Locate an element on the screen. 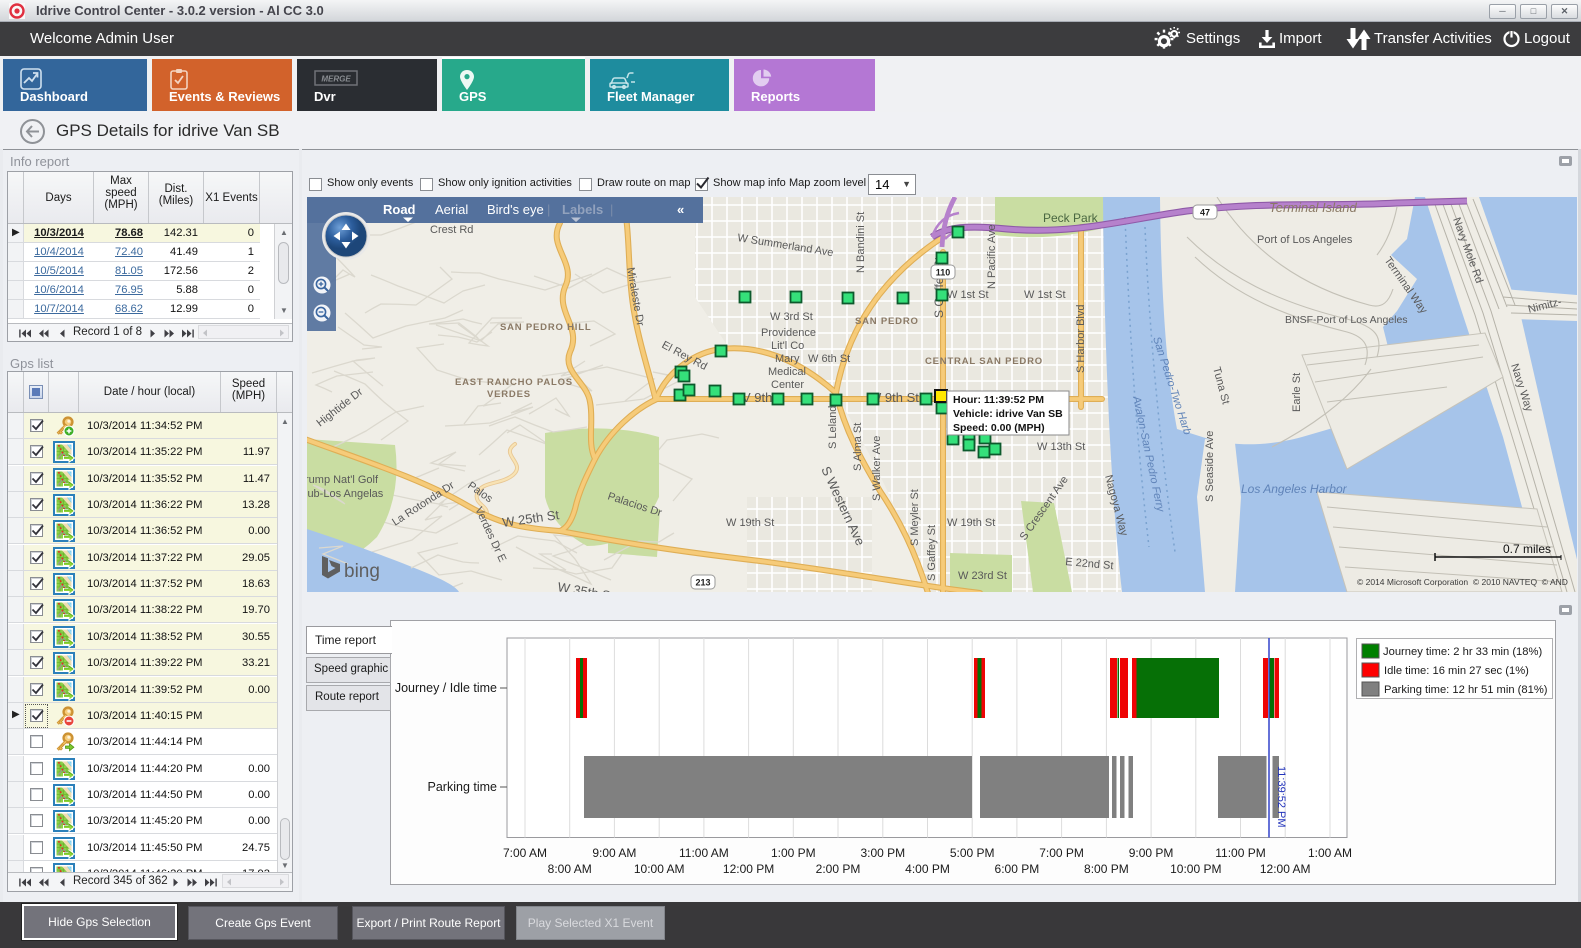  svg-text: W 9th St is located at coordinates (894, 397).